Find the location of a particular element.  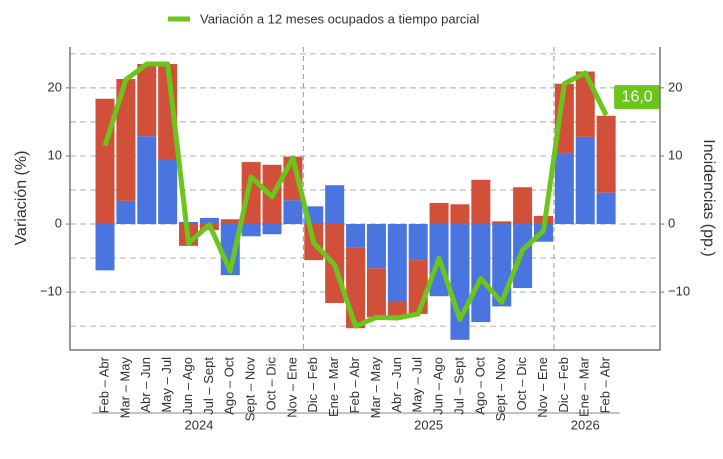

y-tick-label: 20 is located at coordinates (55, 86).